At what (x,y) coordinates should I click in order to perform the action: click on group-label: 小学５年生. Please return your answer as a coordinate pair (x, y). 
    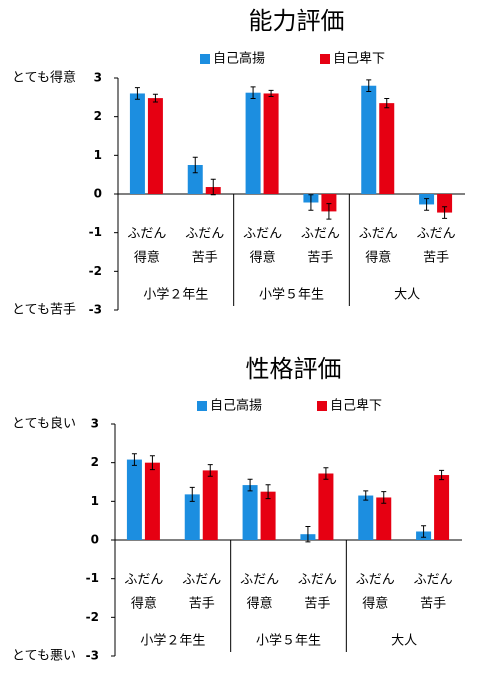
    Looking at the image, I should click on (291, 295).